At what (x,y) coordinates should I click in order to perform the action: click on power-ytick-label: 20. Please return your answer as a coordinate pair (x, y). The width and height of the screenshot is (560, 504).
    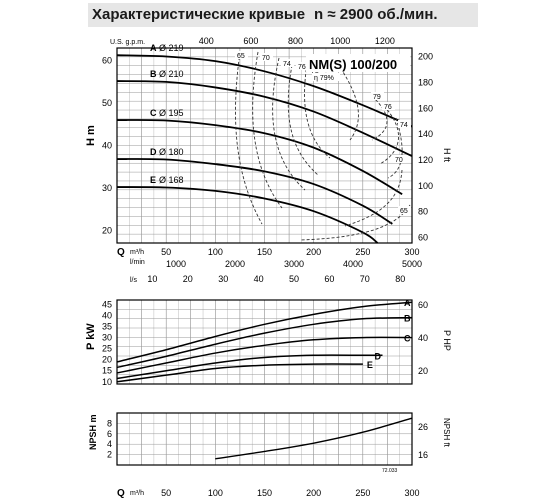
    Looking at the image, I should click on (107, 360).